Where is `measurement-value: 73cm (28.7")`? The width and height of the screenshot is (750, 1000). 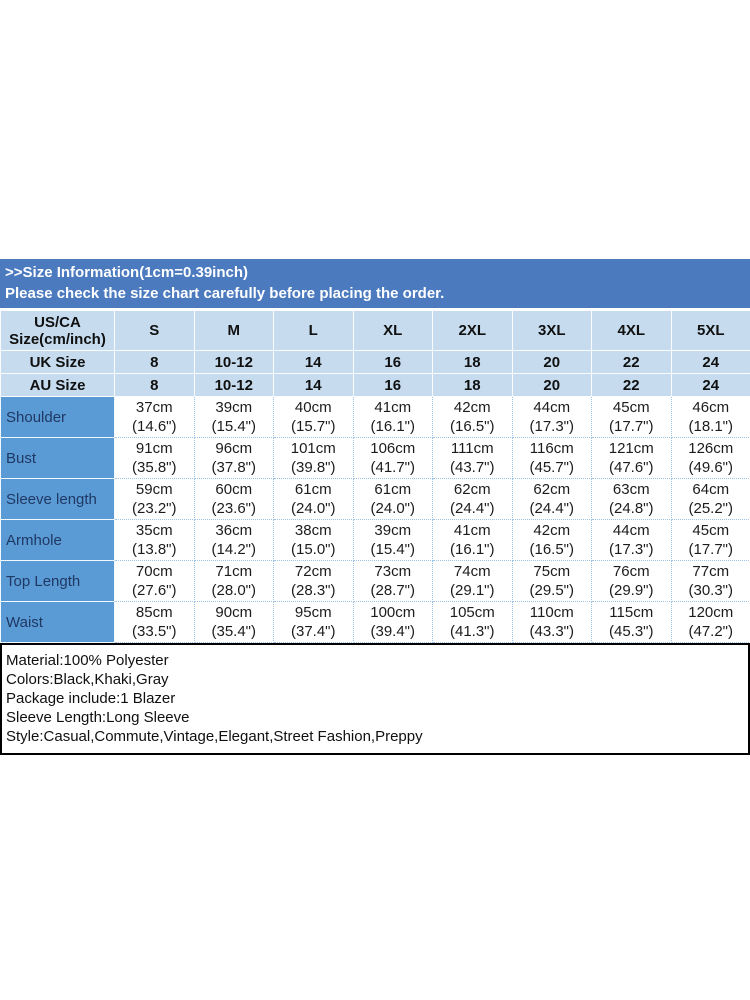 measurement-value: 73cm (28.7") is located at coordinates (392, 581).